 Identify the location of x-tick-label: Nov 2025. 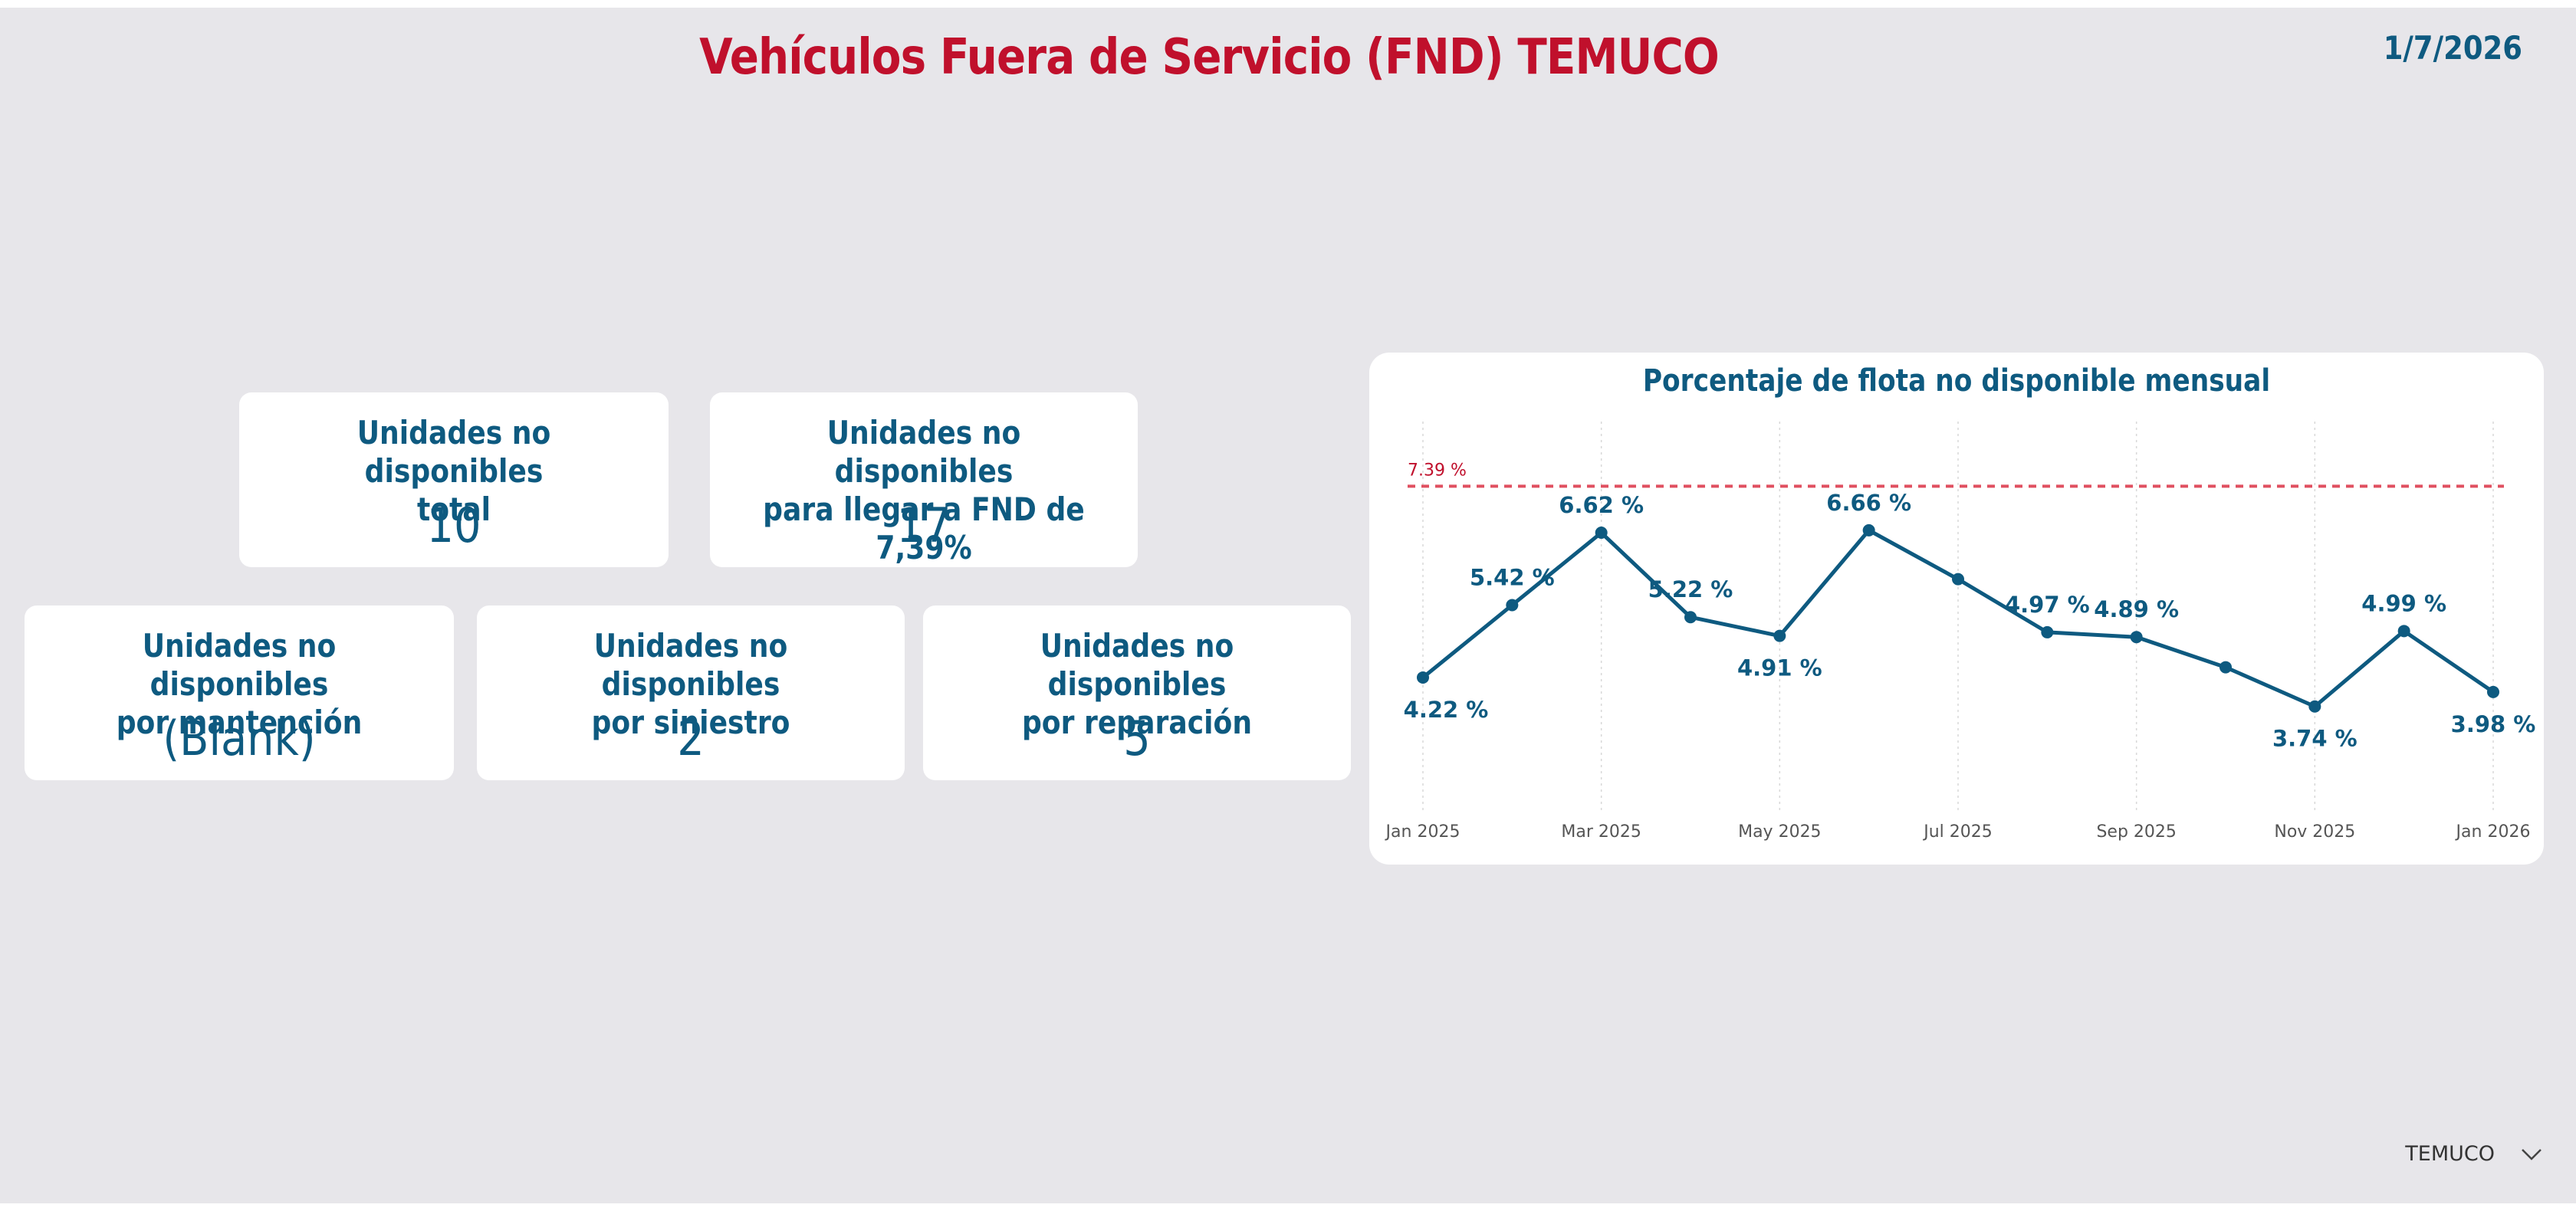
(2315, 832).